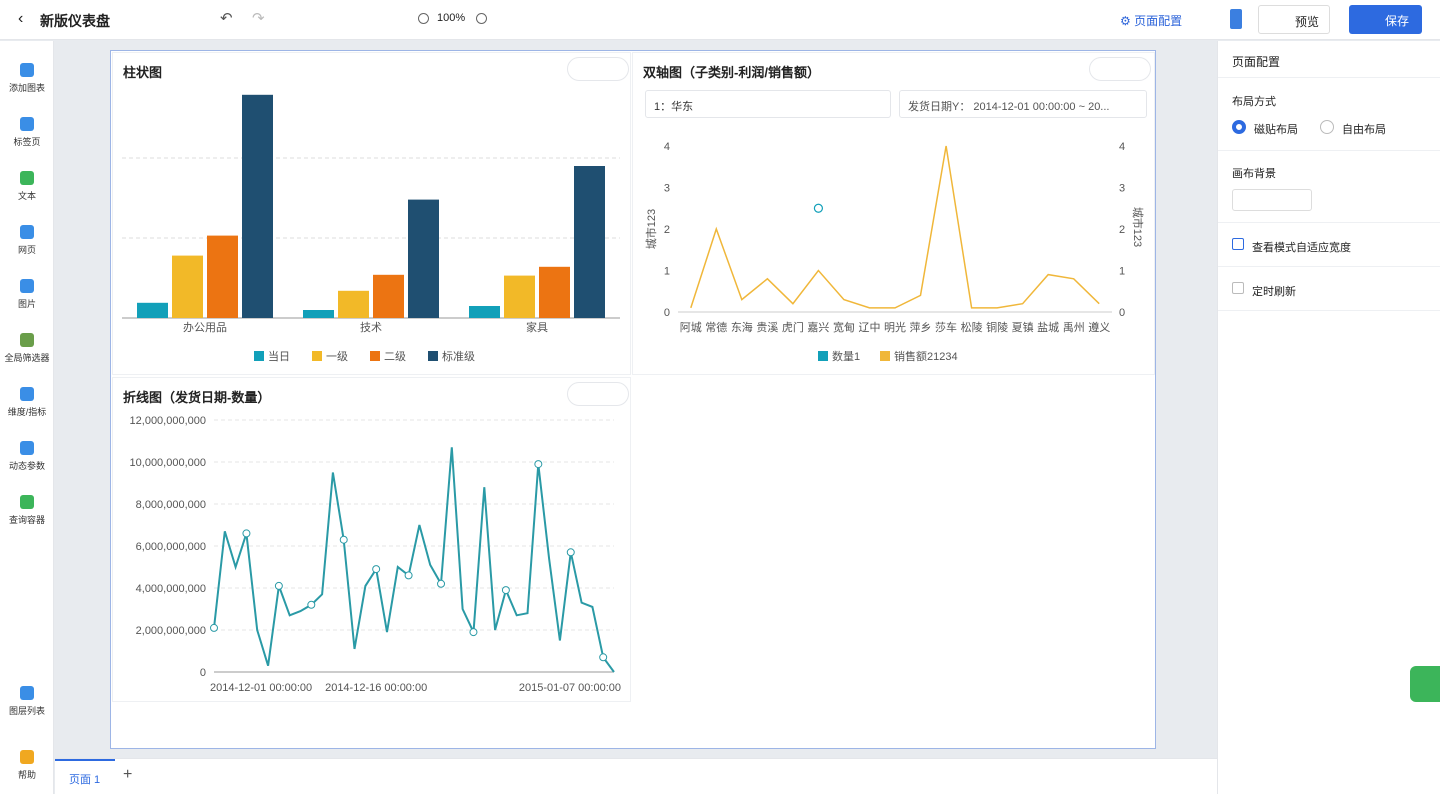 The width and height of the screenshot is (1440, 794). Describe the element at coordinates (26, 520) in the screenshot. I see `label: 查询容器` at that location.